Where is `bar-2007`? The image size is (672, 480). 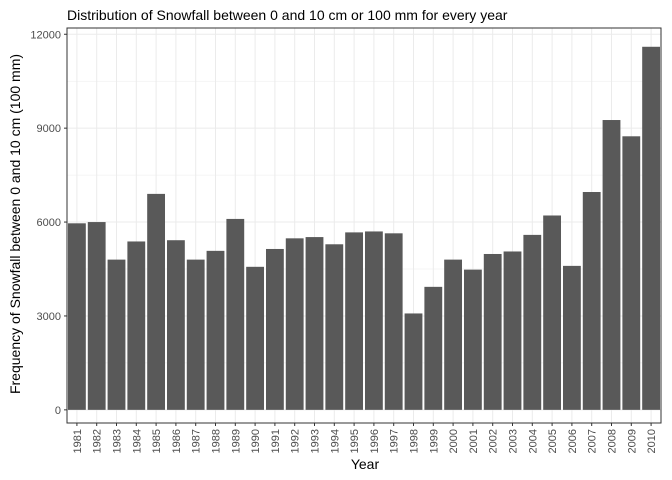
bar-2007 is located at coordinates (591, 301).